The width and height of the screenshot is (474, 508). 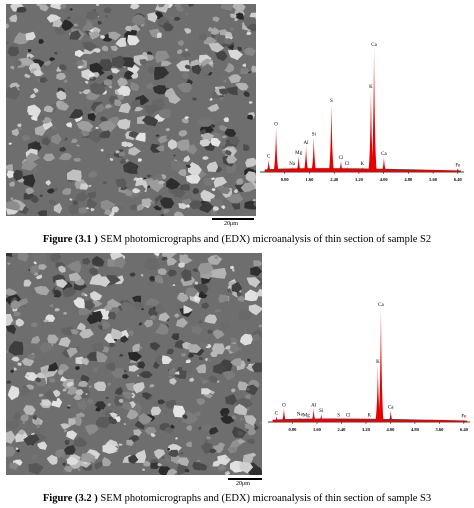 I want to click on peak-label: Al, so click(x=307, y=143).